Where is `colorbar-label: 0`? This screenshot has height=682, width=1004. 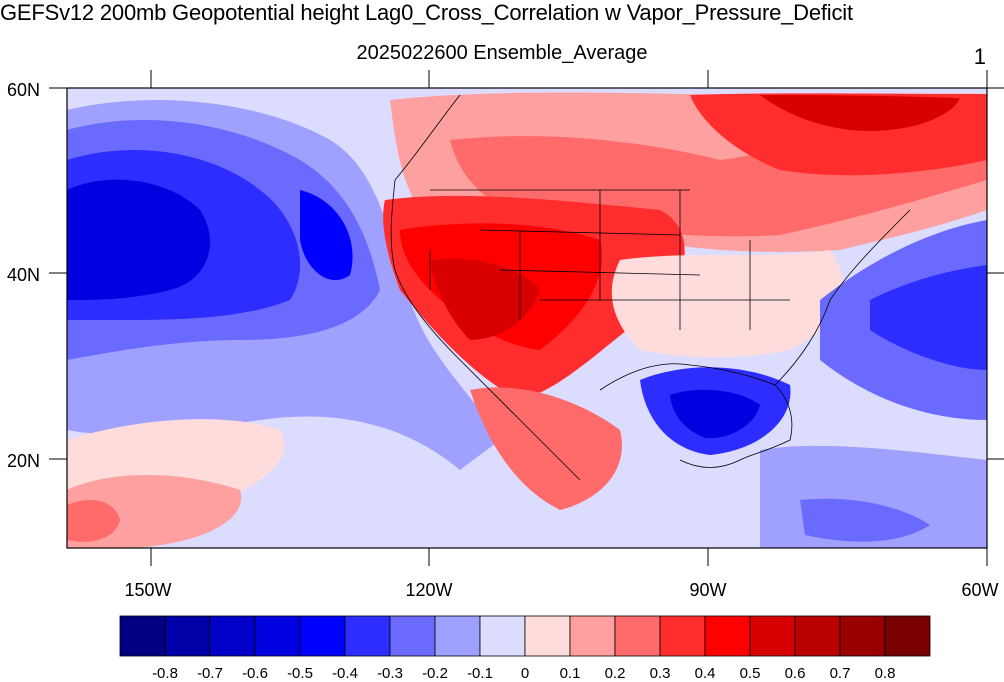 colorbar-label: 0 is located at coordinates (525, 673).